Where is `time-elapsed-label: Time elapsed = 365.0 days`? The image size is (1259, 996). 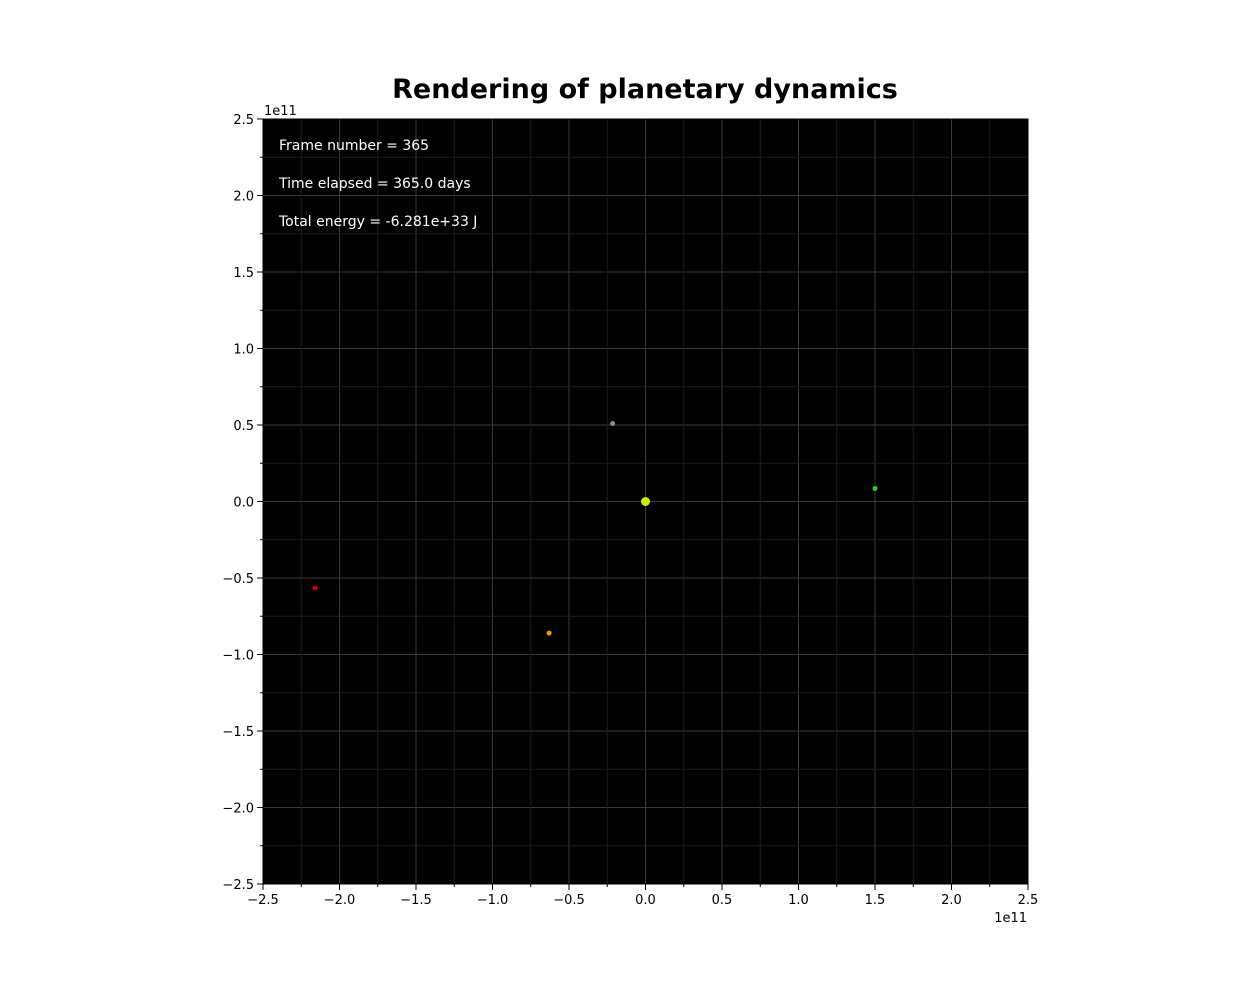
time-elapsed-label: Time elapsed = 365.0 days is located at coordinates (374, 184).